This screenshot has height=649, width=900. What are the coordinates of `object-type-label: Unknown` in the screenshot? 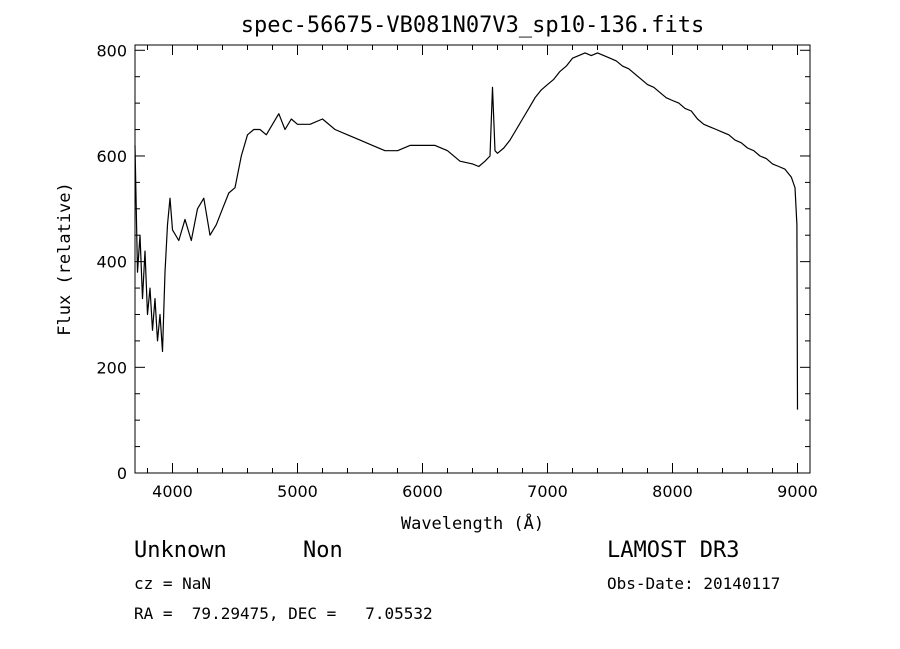 It's located at (180, 550).